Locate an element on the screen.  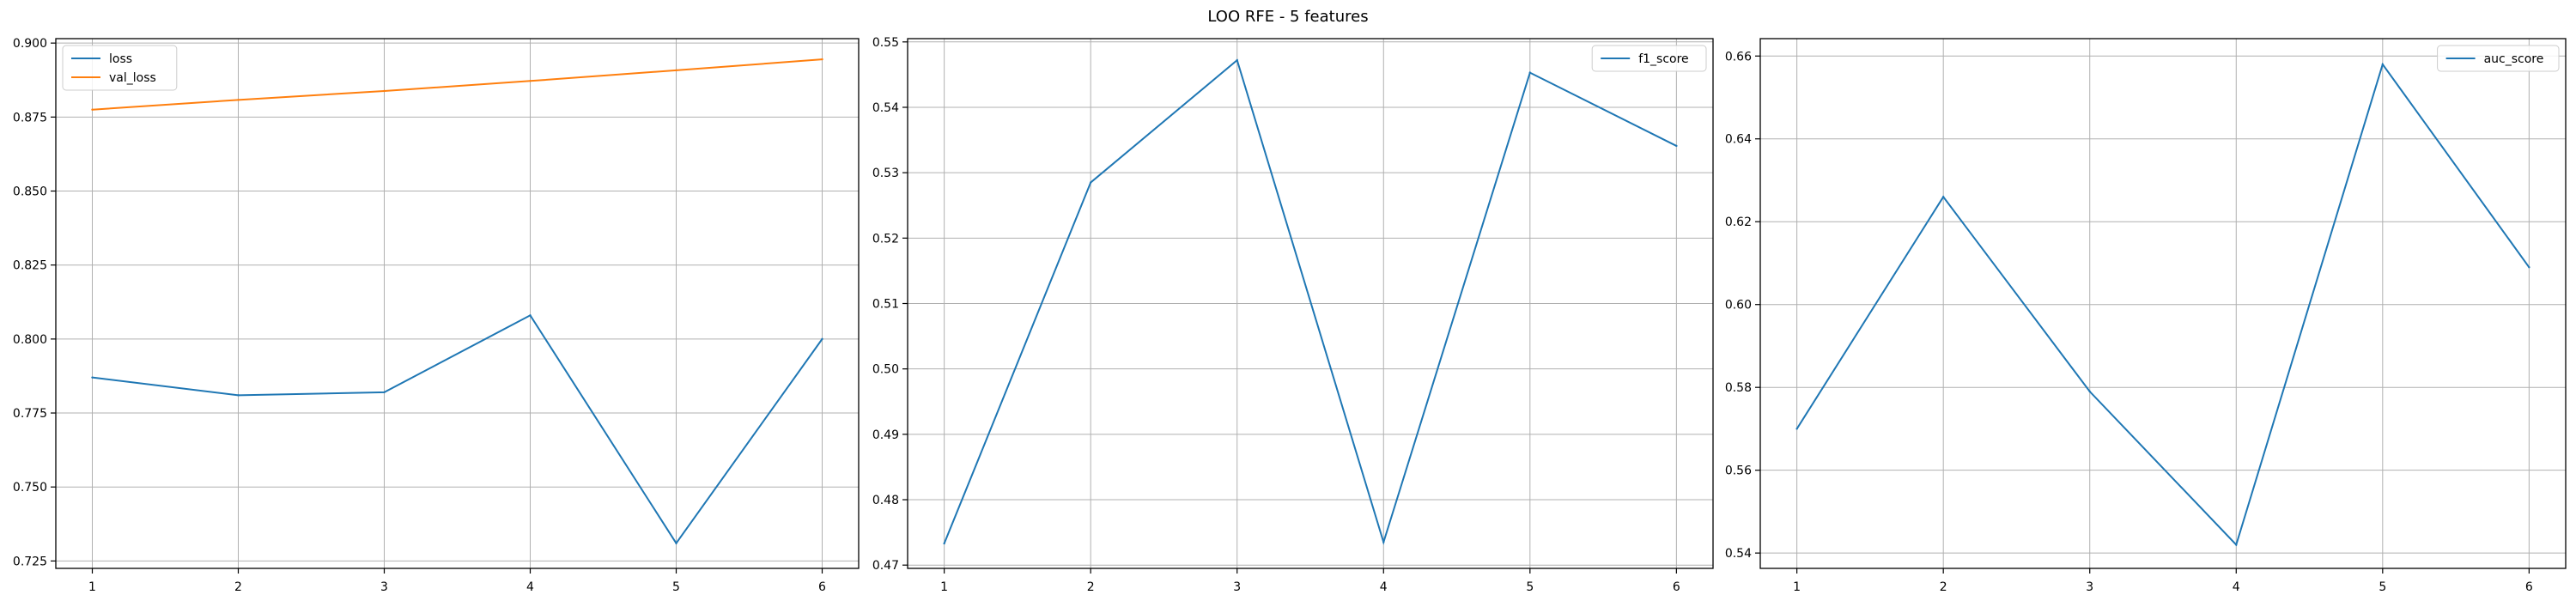
y-tick-label: 0.47 is located at coordinates (885, 566).